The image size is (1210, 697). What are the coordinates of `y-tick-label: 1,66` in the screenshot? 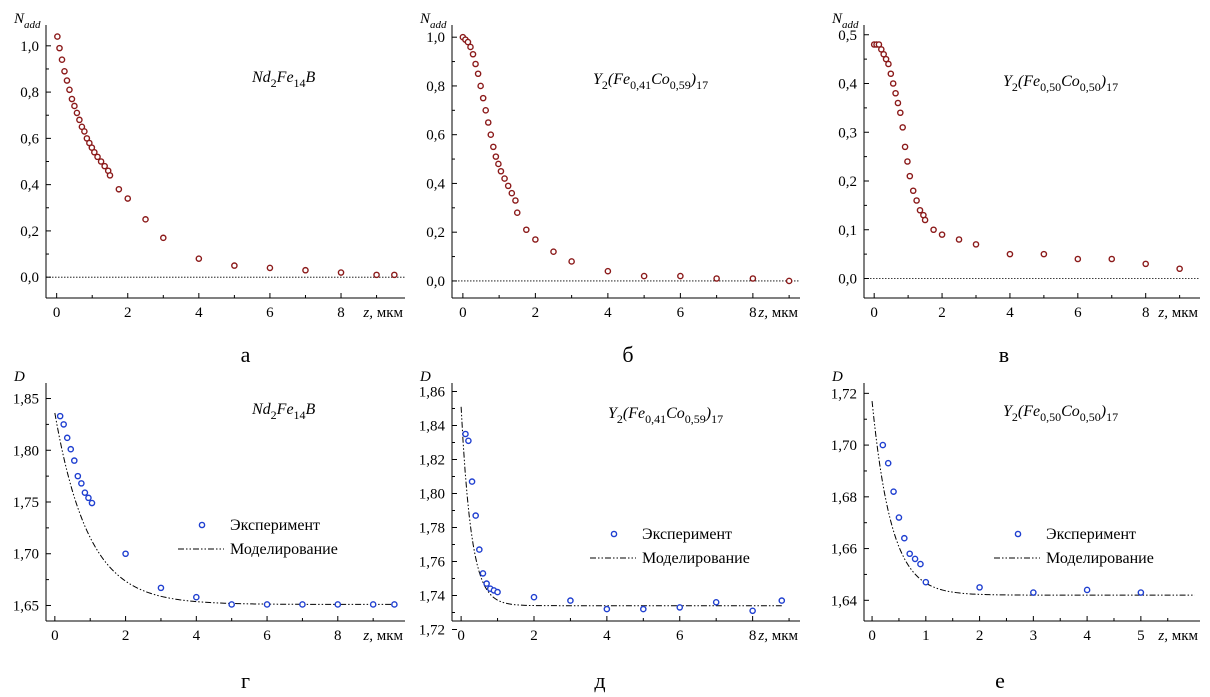 It's located at (844, 550).